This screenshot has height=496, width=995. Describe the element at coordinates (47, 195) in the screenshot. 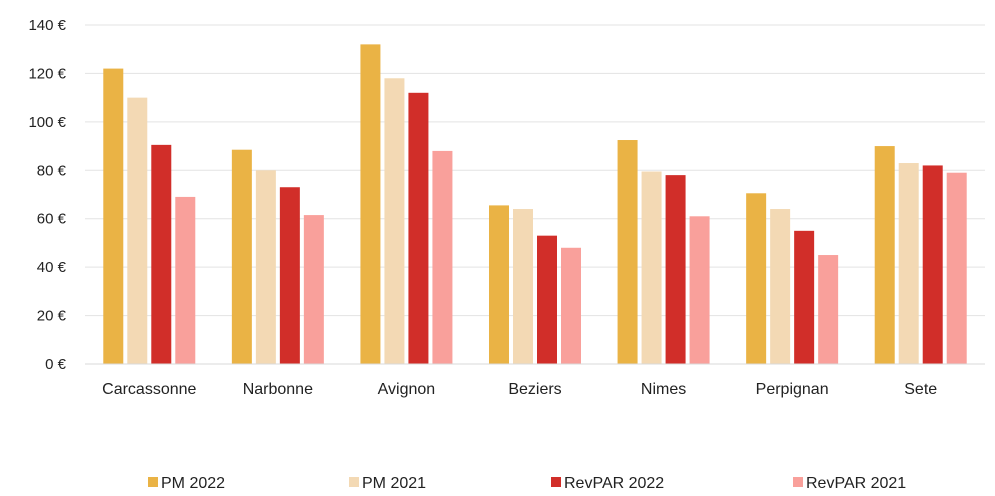

I see `y-axis-tick-labels: 0 € 20 € 40 € 60 € 80 € 100 € 120 € 140 €` at that location.